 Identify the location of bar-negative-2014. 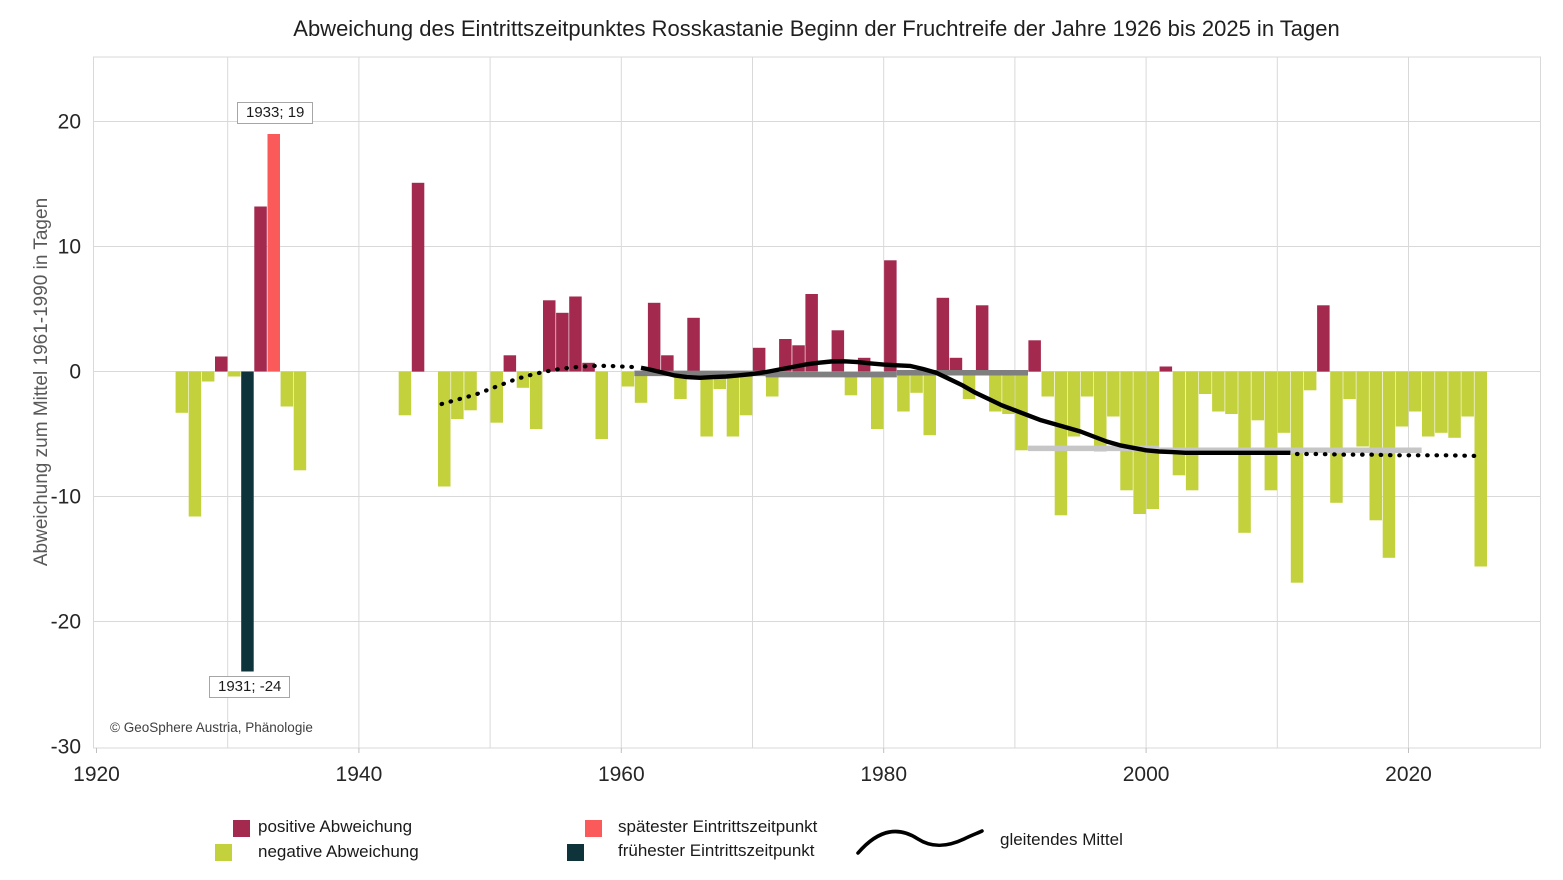
(1336, 437).